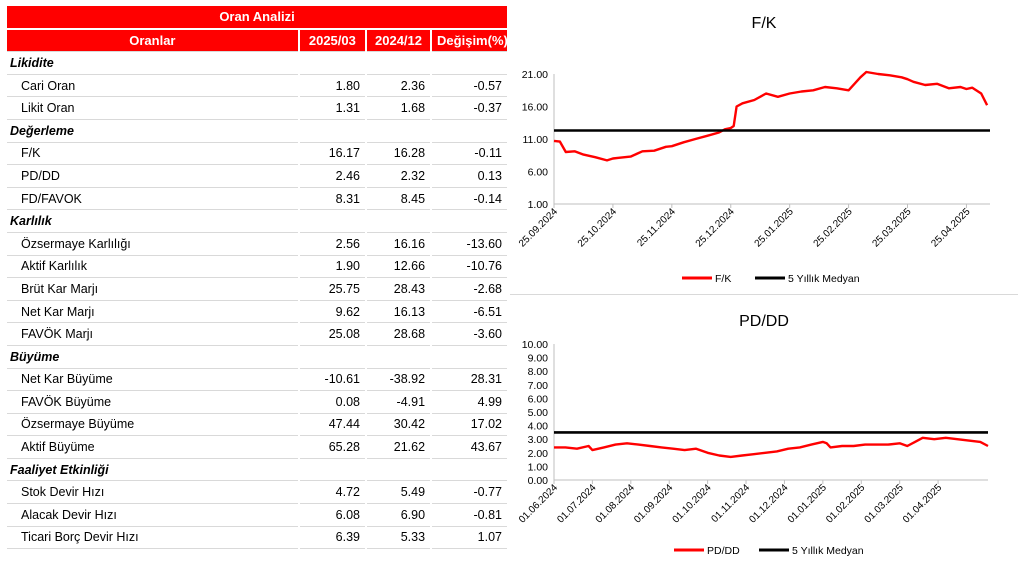 The height and width of the screenshot is (573, 1024). I want to click on row-label: Stok Devir Hızı, so click(153, 492).